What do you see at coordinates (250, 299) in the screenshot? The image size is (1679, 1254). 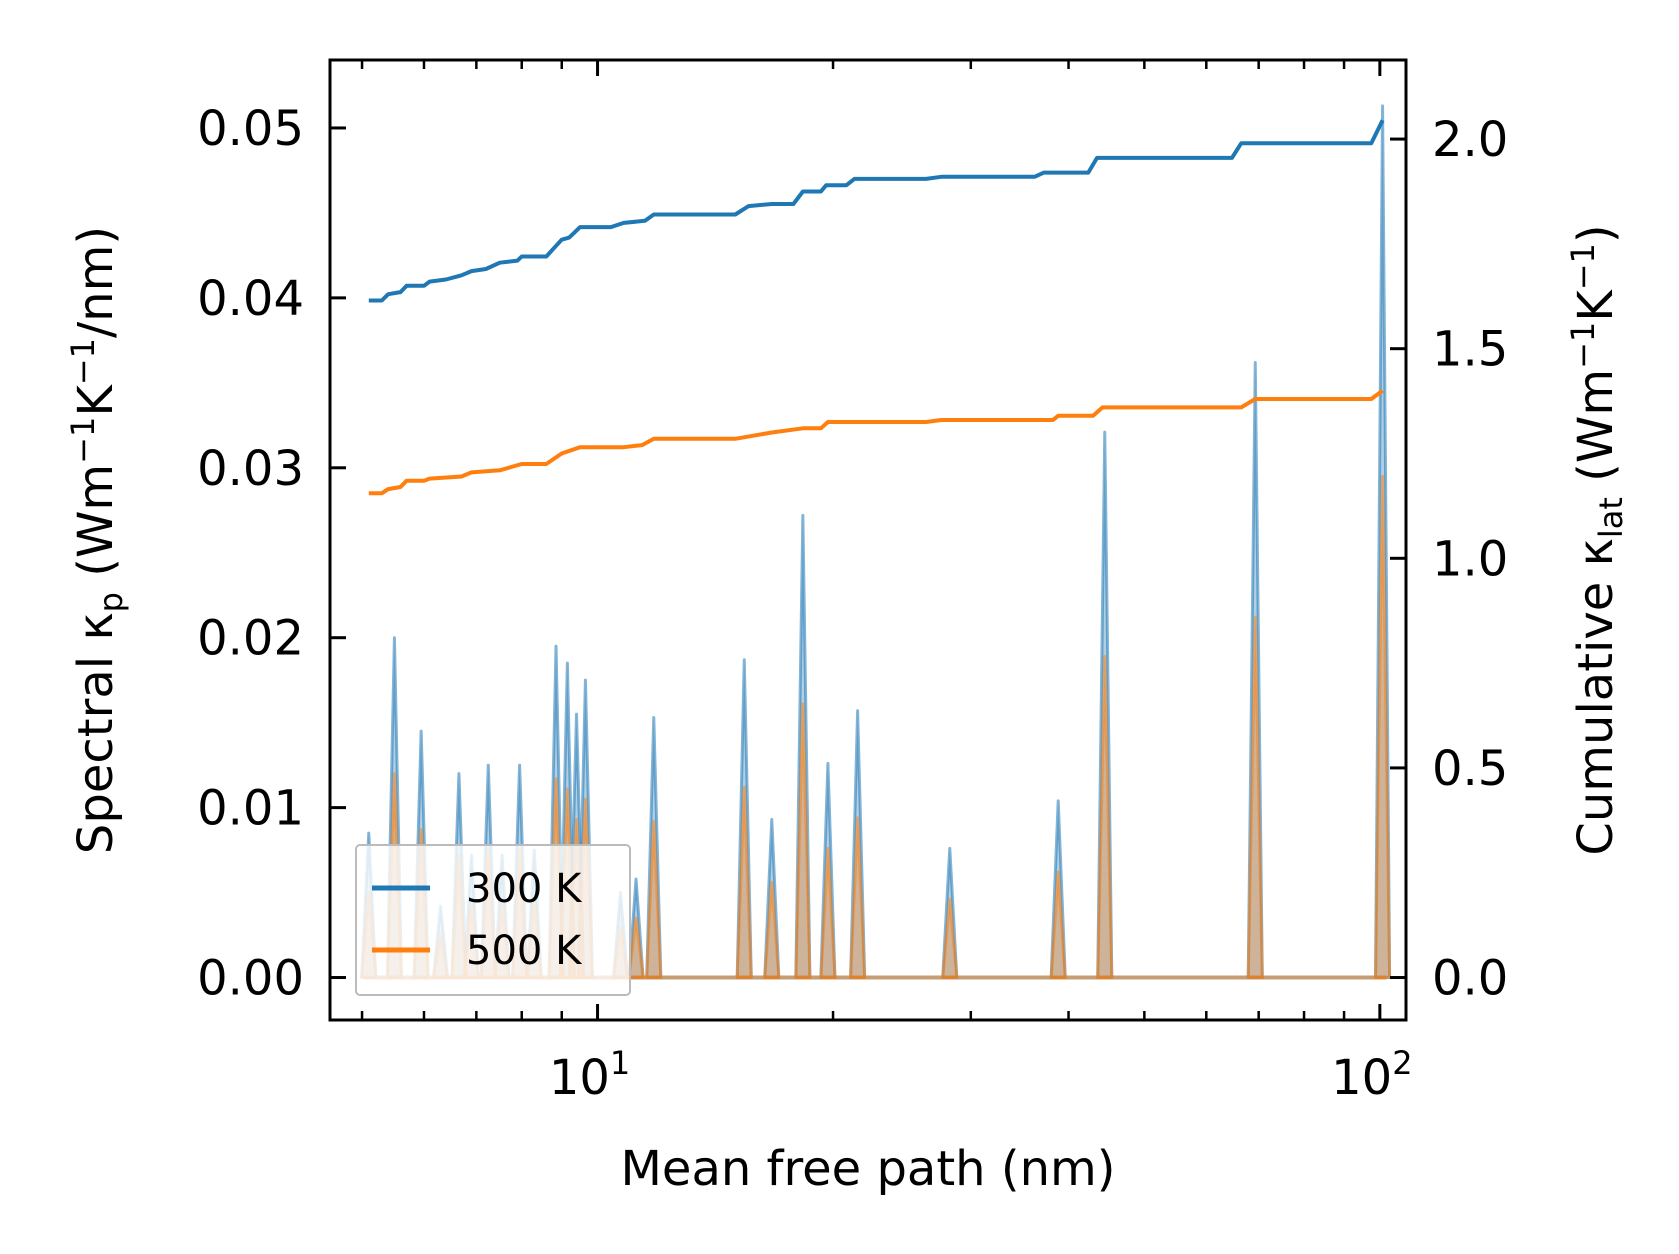 I see `left-tick-label-4: 0.04` at bounding box center [250, 299].